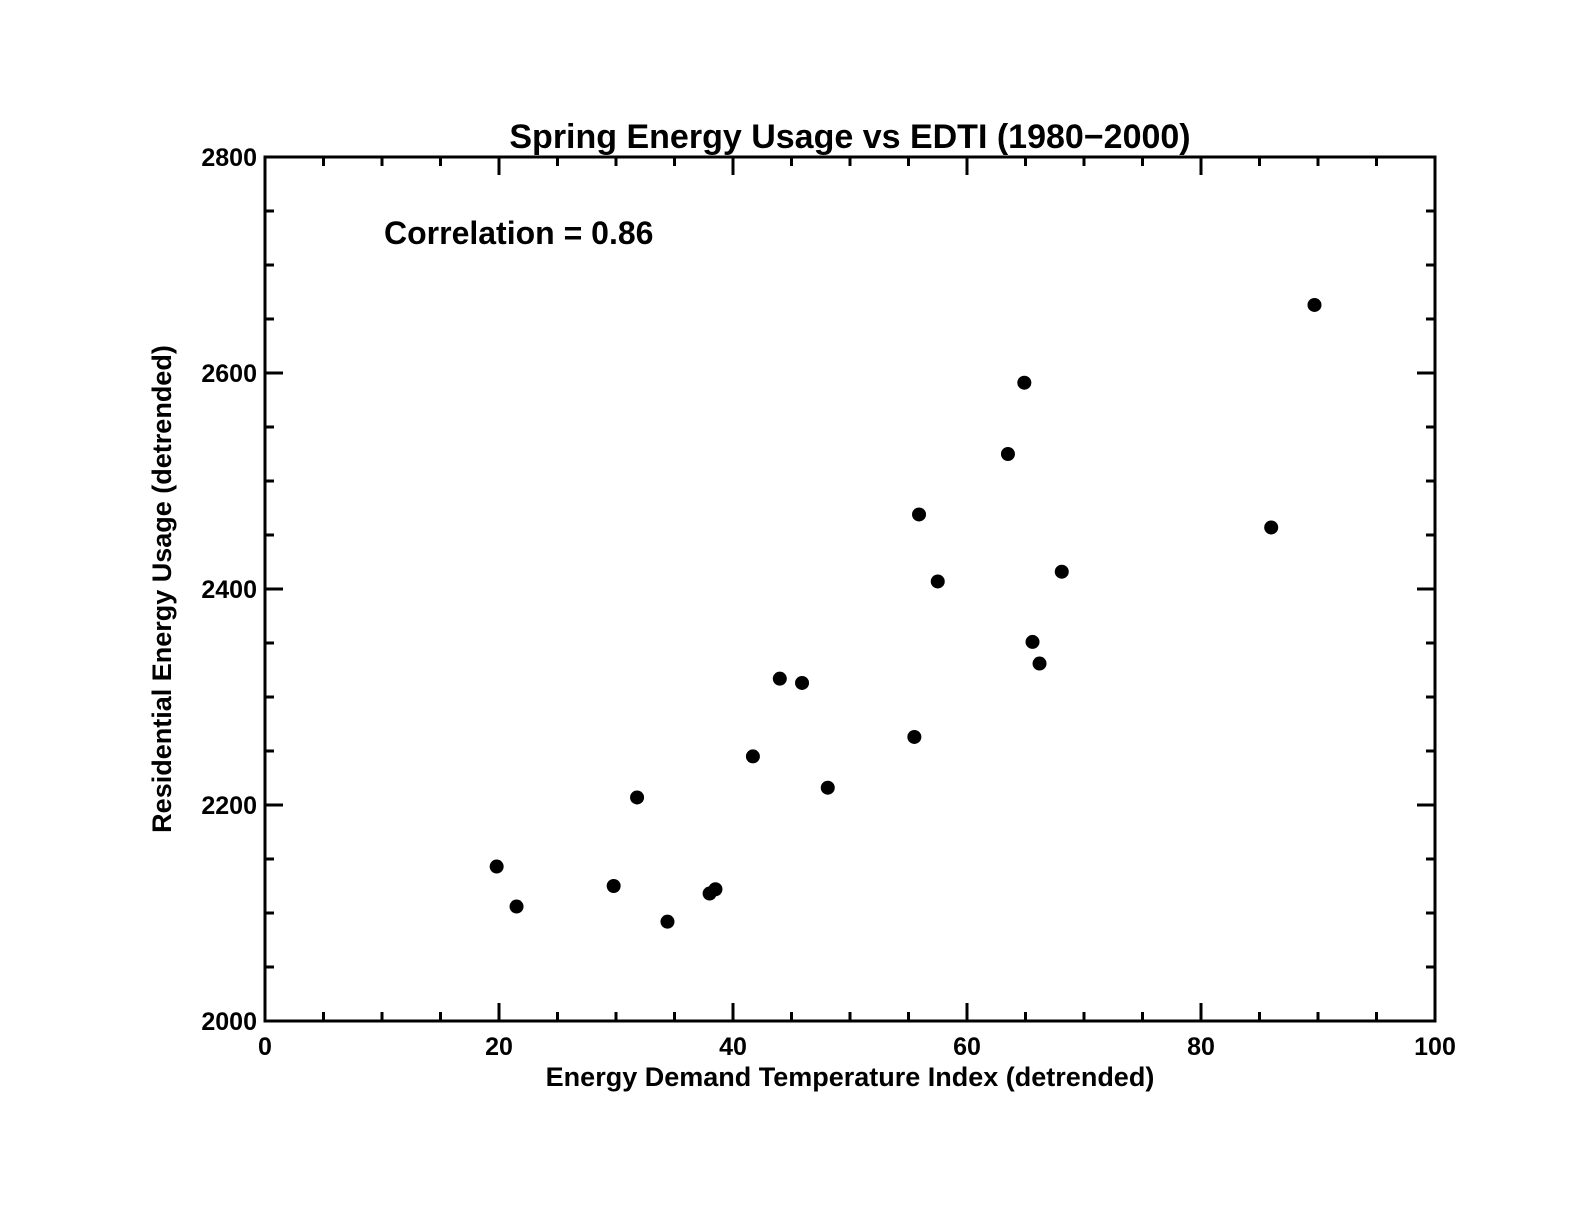 This screenshot has width=1584, height=1223. Describe the element at coordinates (229, 158) in the screenshot. I see `y-tick-label: 2800` at that location.